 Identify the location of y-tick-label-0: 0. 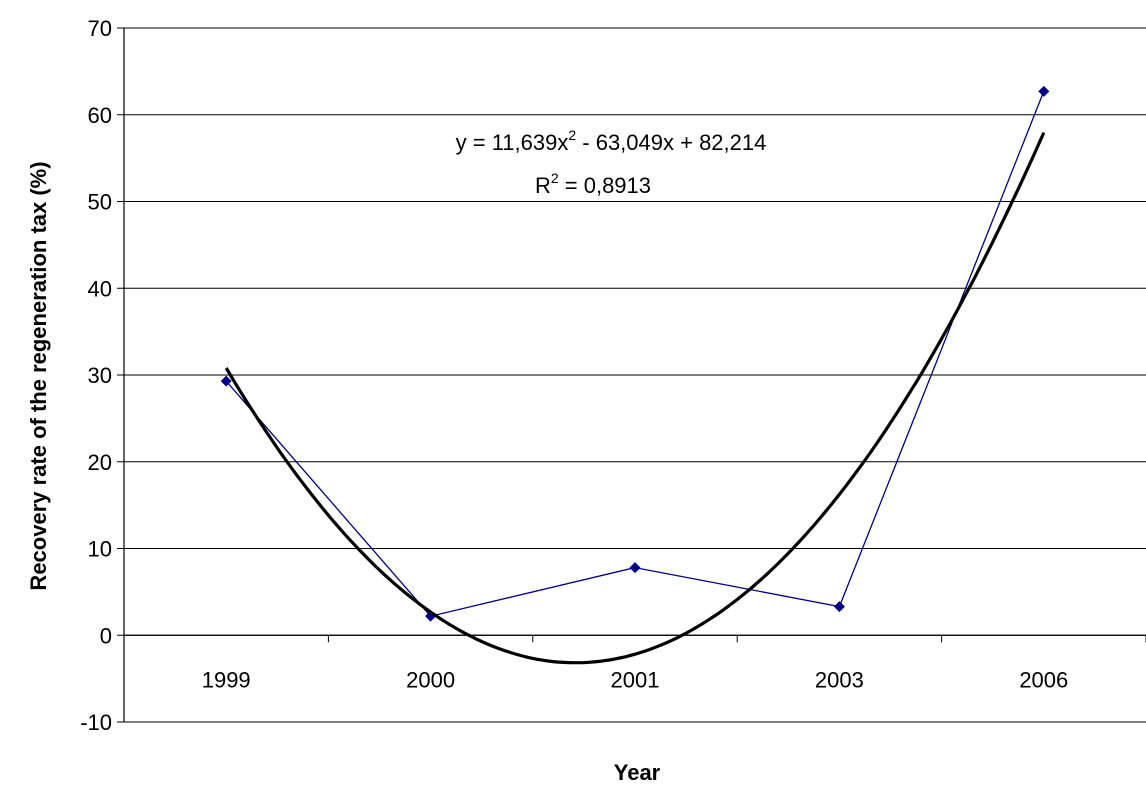
(106, 635).